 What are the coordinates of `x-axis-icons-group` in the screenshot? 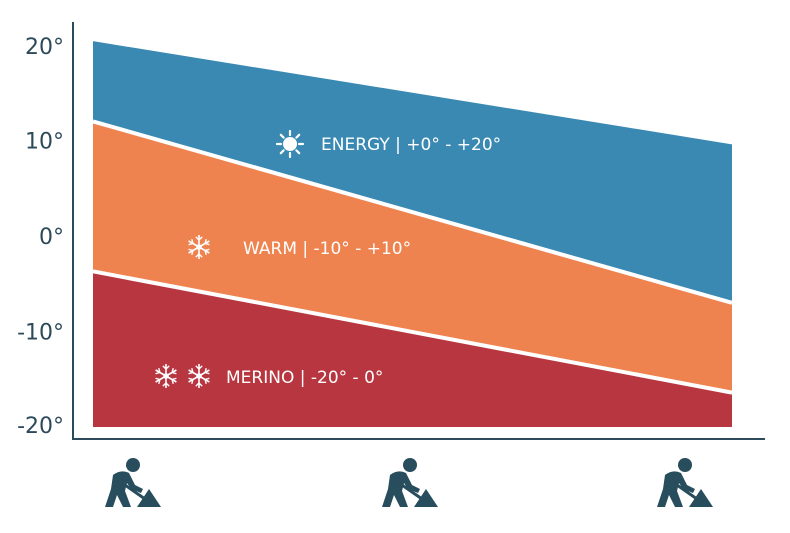 It's located at (409, 482).